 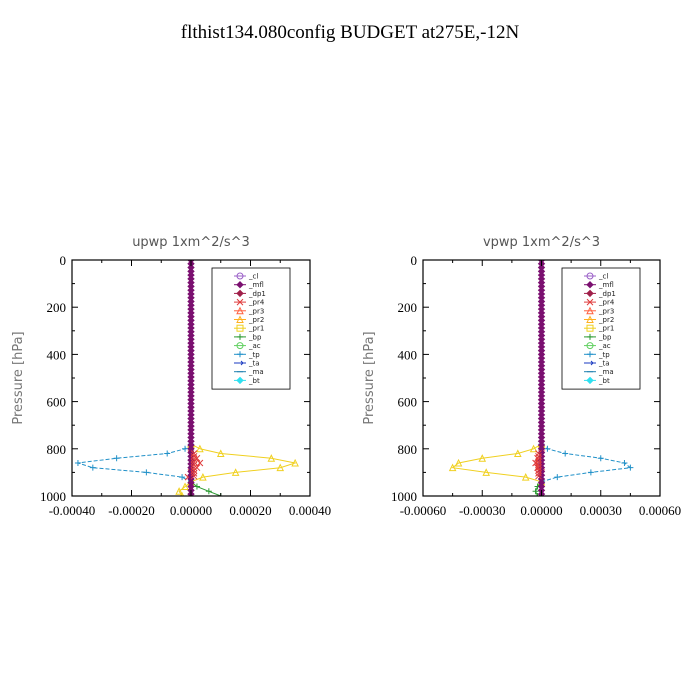 What do you see at coordinates (605, 337) in the screenshot?
I see `legend-label: _bp` at bounding box center [605, 337].